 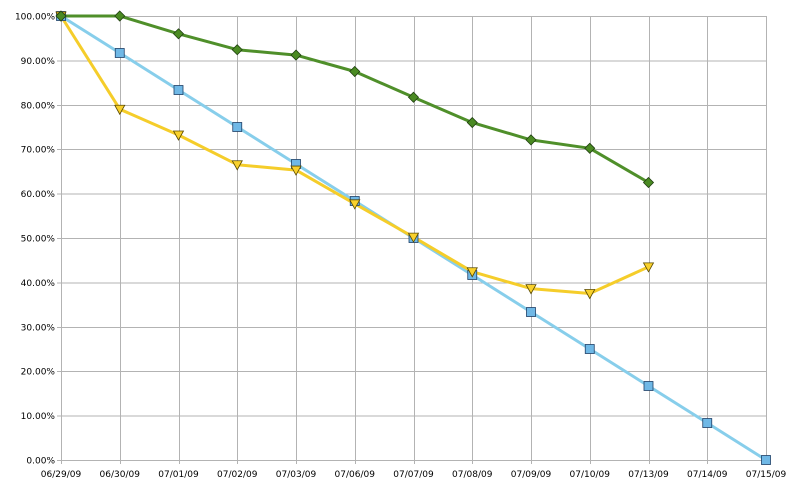 What do you see at coordinates (590, 475) in the screenshot?
I see `x-tick-label: 07/10/09` at bounding box center [590, 475].